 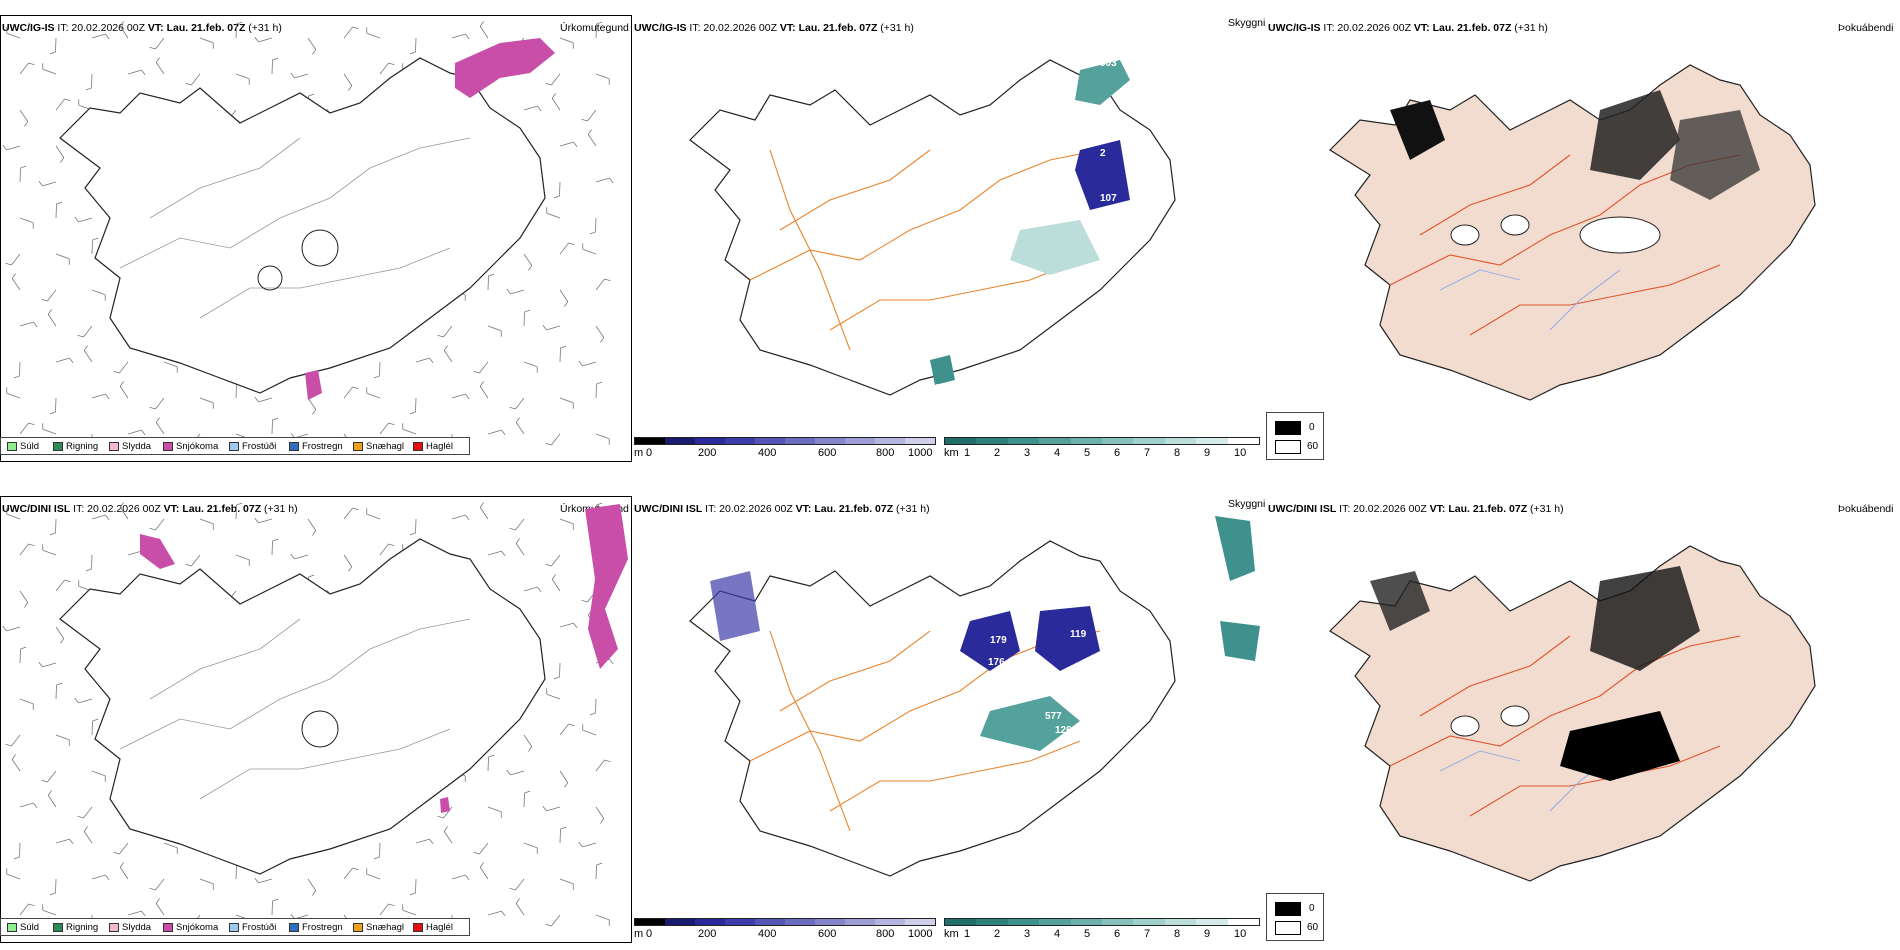 I want to click on colorbar-tick: 4, so click(x=1057, y=934).